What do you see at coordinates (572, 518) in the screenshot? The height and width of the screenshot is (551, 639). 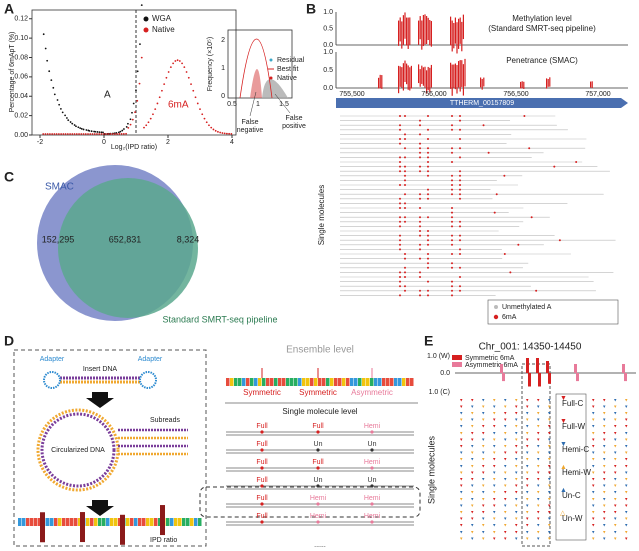 I see `state-label: Un-W` at bounding box center [572, 518].